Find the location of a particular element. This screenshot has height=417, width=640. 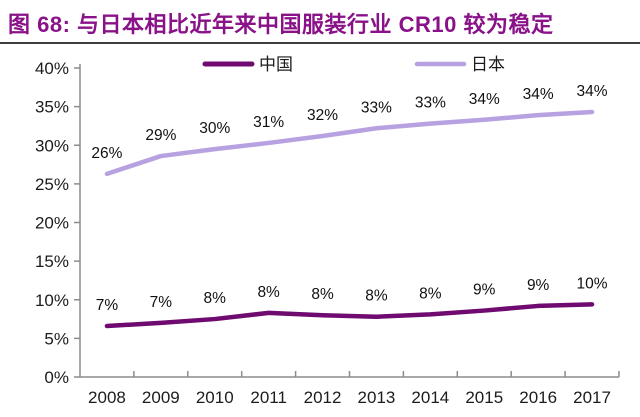

x-axis-label: 2011 is located at coordinates (268, 397).